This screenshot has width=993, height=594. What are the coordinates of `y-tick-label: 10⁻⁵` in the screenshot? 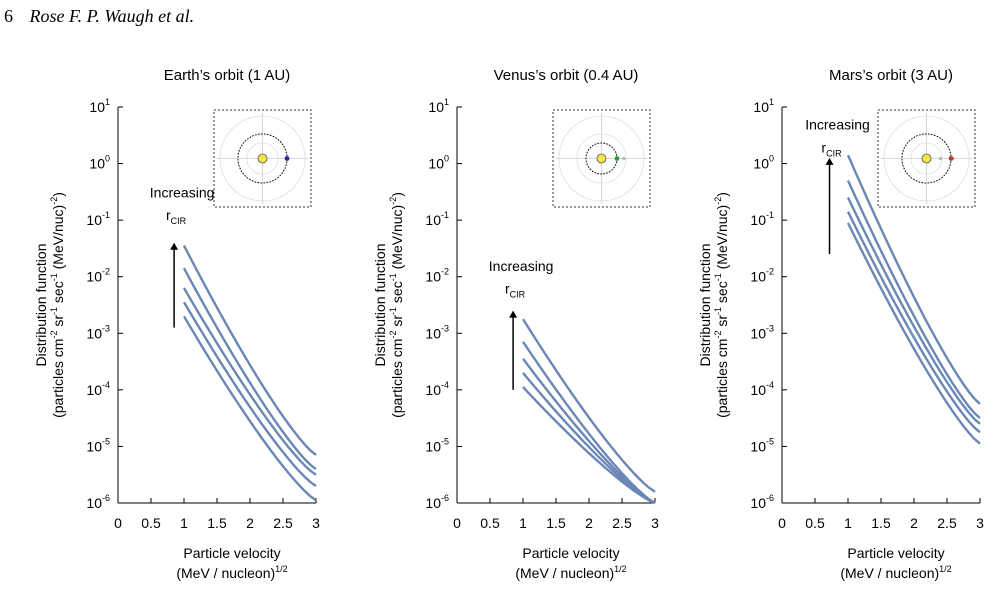 It's located at (437, 445).